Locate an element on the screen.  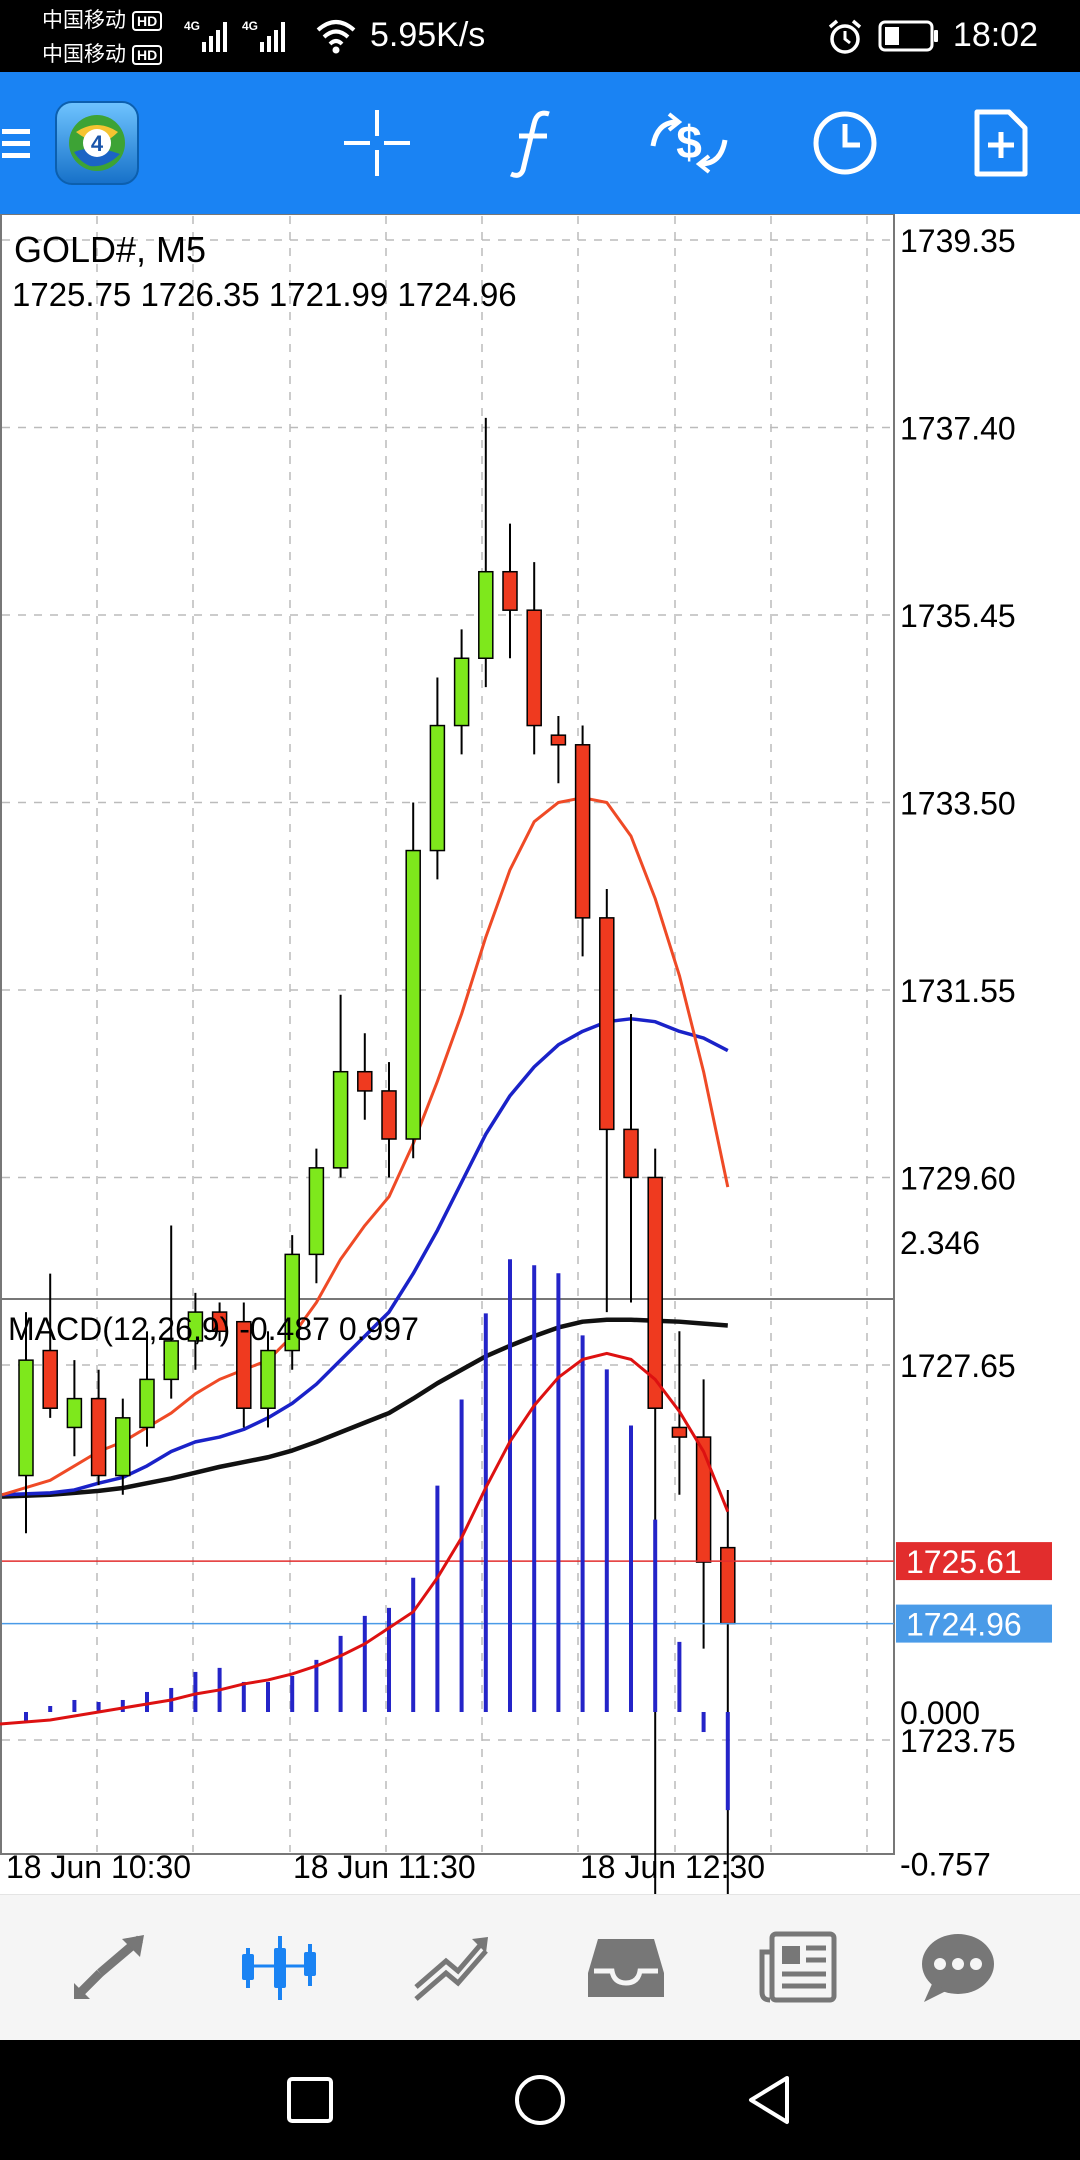
ask-price-tag is located at coordinates (974, 1561).